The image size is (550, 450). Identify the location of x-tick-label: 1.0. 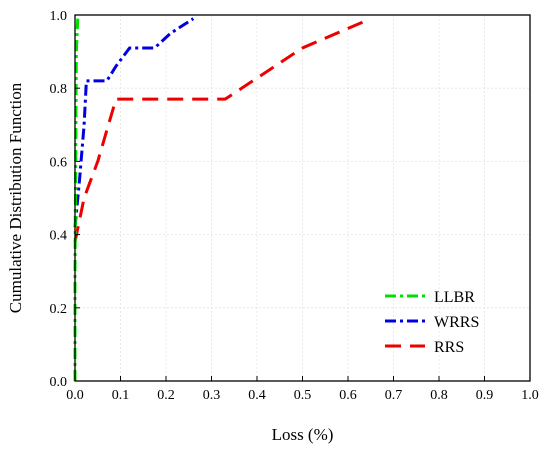
(530, 395).